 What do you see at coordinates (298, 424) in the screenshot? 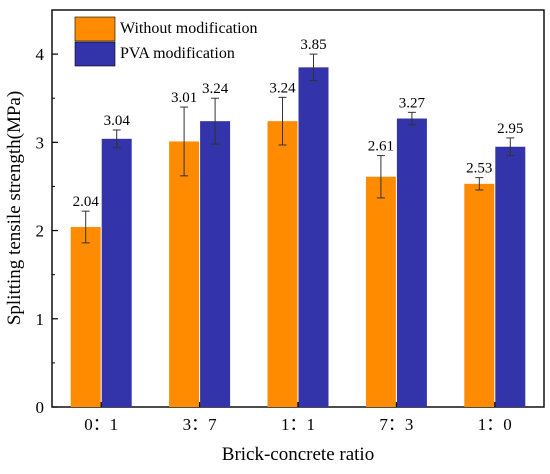
I see `x-tick-label-3: 1：1` at bounding box center [298, 424].